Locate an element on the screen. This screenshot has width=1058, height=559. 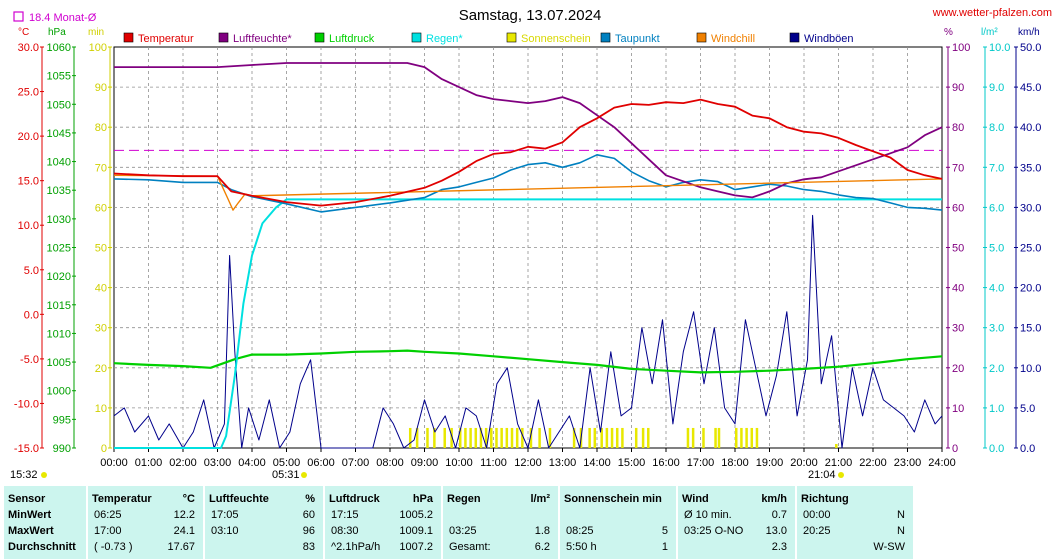
rain-tick-label: 7.0 is located at coordinates (996, 168).